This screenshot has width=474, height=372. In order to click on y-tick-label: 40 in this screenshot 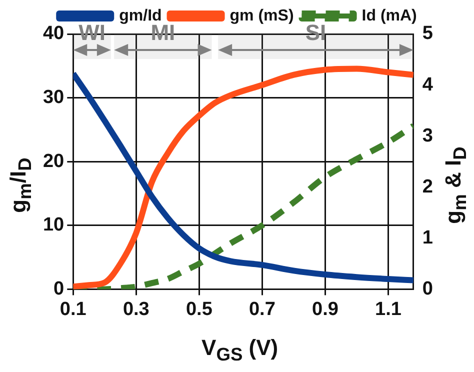, I will do `click(53, 33)`.